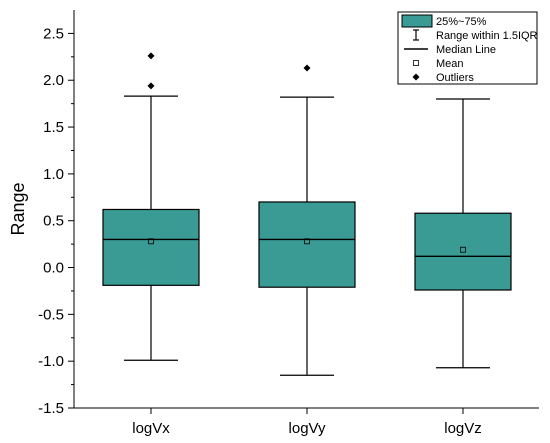 The height and width of the screenshot is (443, 550). Describe the element at coordinates (53, 268) in the screenshot. I see `y-tick-label: 0.0` at that location.